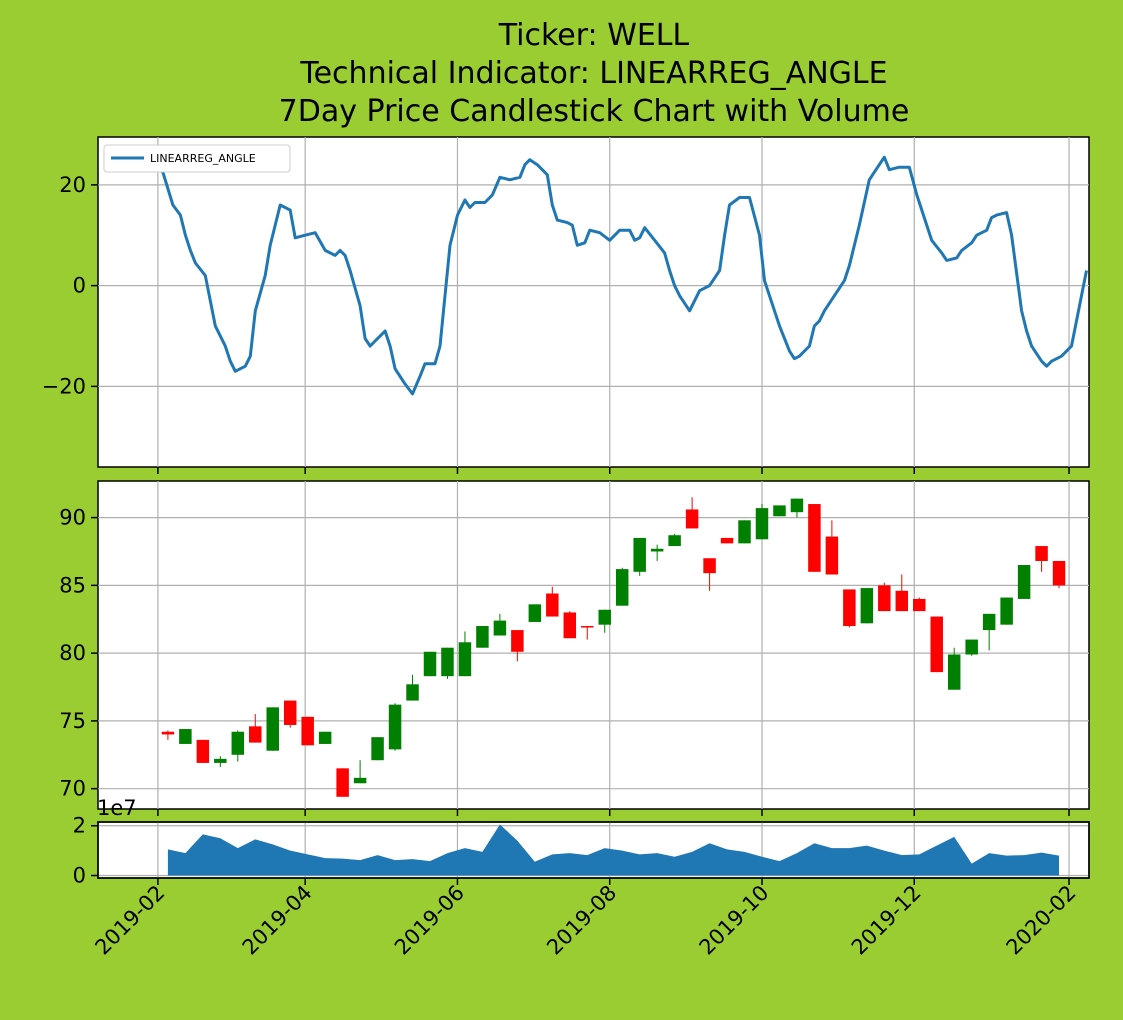 This screenshot has height=1020, width=1123. What do you see at coordinates (613, 470) in the screenshot?
I see `indicator-x-tick-marks` at bounding box center [613, 470].